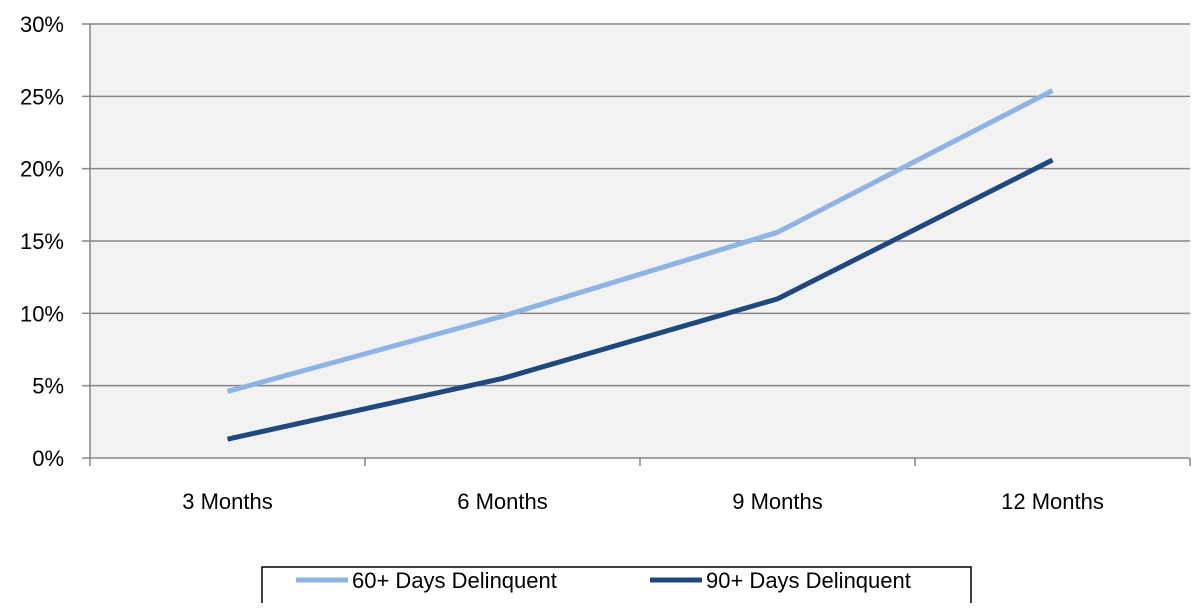  I want to click on x-tick-label: 3 Months, so click(227, 501).